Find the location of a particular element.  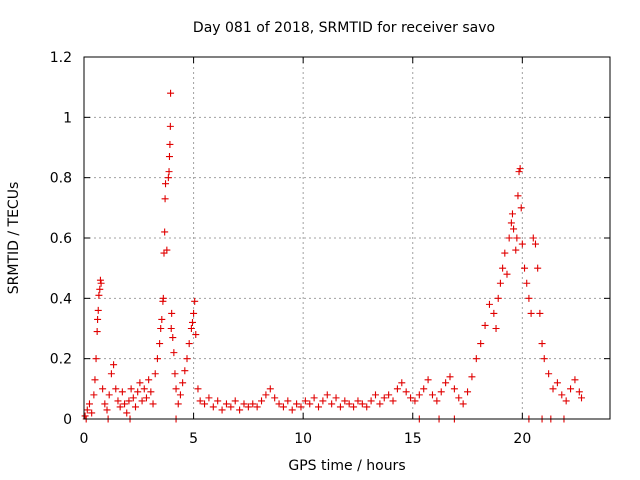

x-tick-labels: 0 5 10 15 20 is located at coordinates (306, 439).